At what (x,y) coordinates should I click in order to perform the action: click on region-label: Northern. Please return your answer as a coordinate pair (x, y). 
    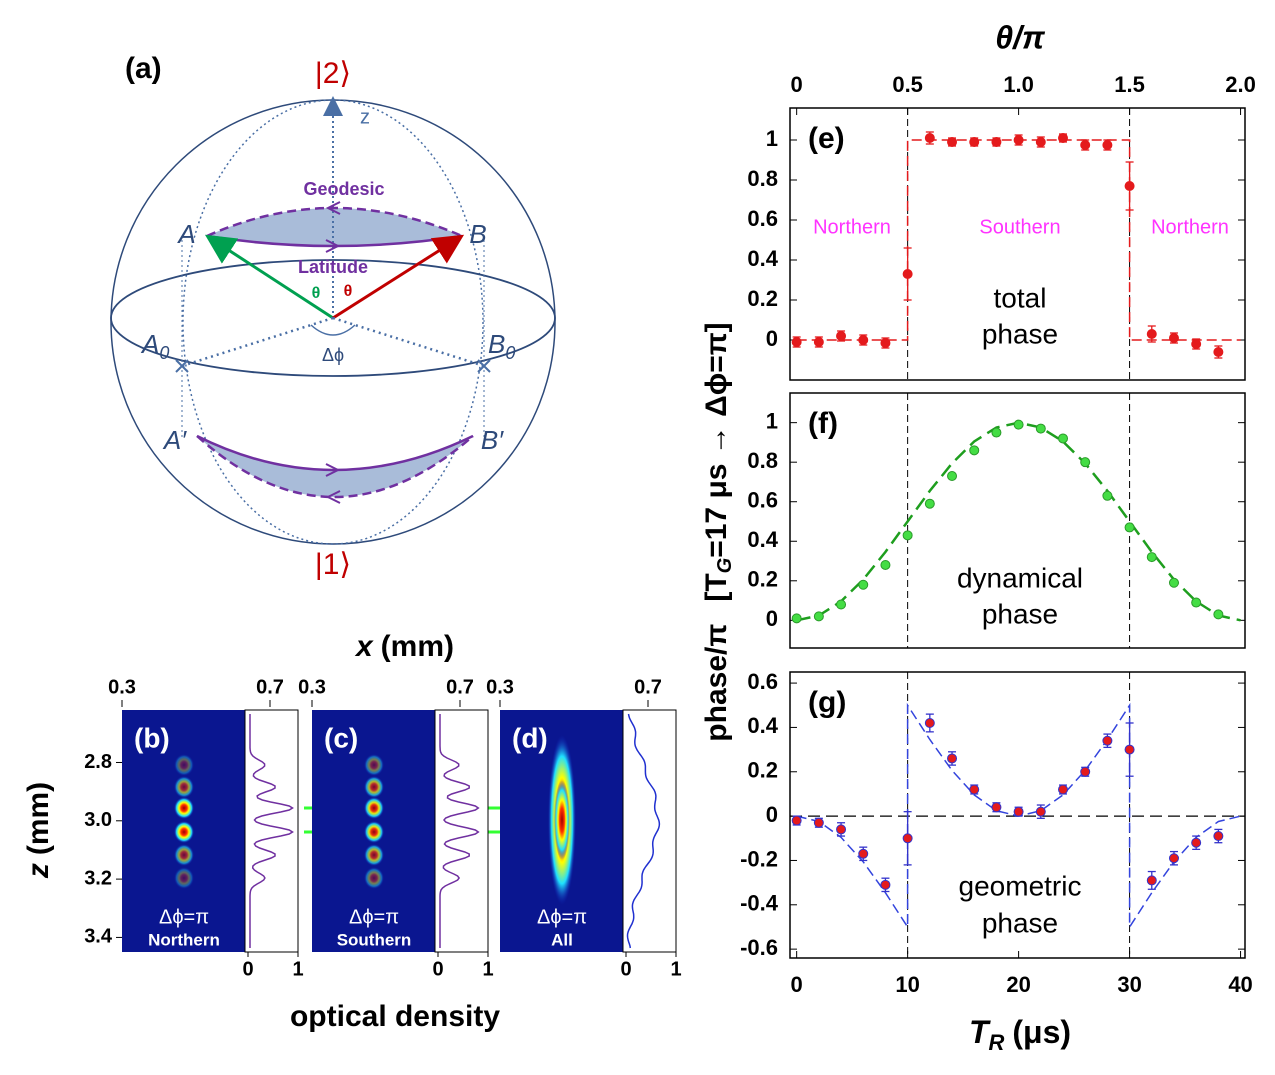
    Looking at the image, I should click on (852, 227).